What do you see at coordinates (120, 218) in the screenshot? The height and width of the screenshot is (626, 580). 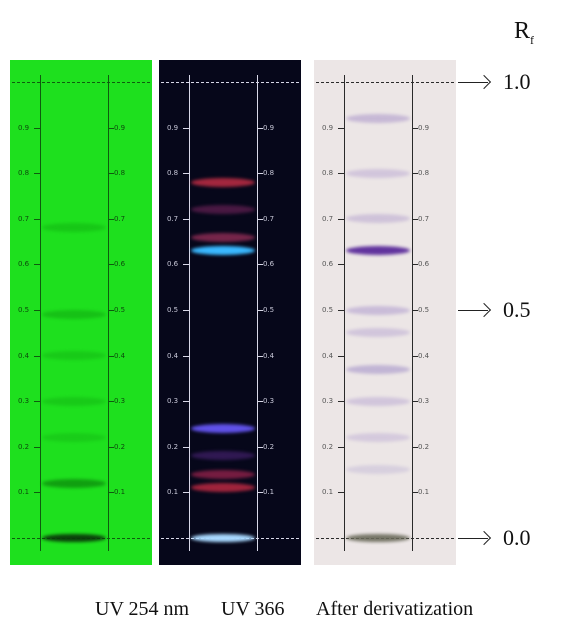 I see `tick-label-right: 0.7` at bounding box center [120, 218].